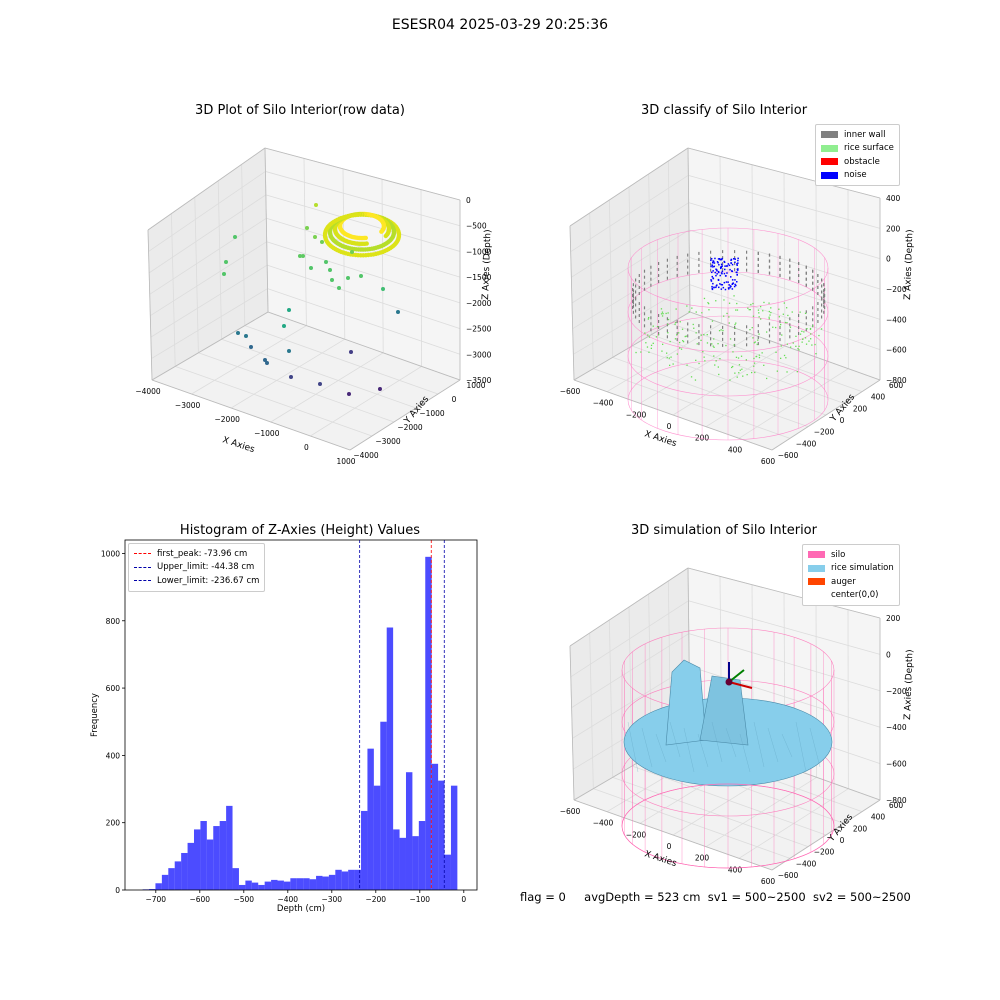 Image resolution: width=1000 pixels, height=1000 pixels. What do you see at coordinates (570, 811) in the screenshot?
I see `x-tick-label: −600` at bounding box center [570, 811].